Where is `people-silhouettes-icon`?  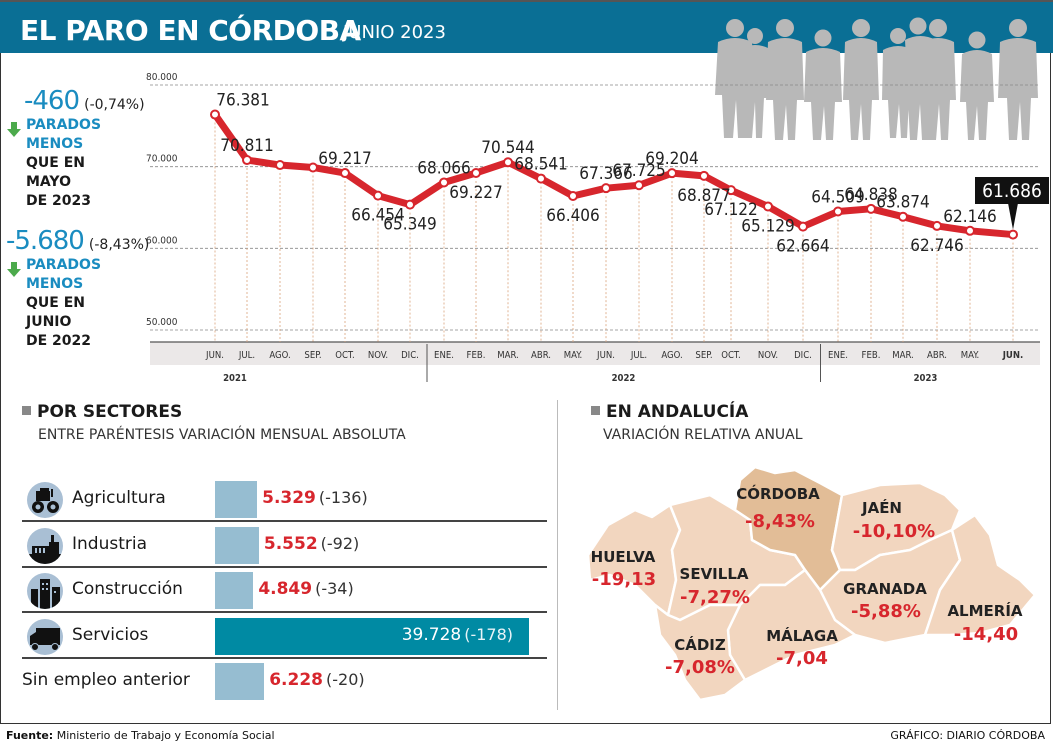 people-silhouettes-icon is located at coordinates (876, 78).